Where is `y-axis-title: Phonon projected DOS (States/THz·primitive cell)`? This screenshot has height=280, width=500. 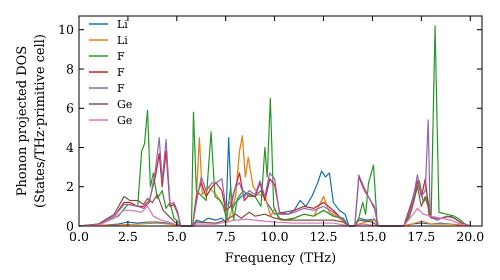 y-axis-title: Phonon projected DOS (States/THz·primitive cell) is located at coordinates (31, 121).